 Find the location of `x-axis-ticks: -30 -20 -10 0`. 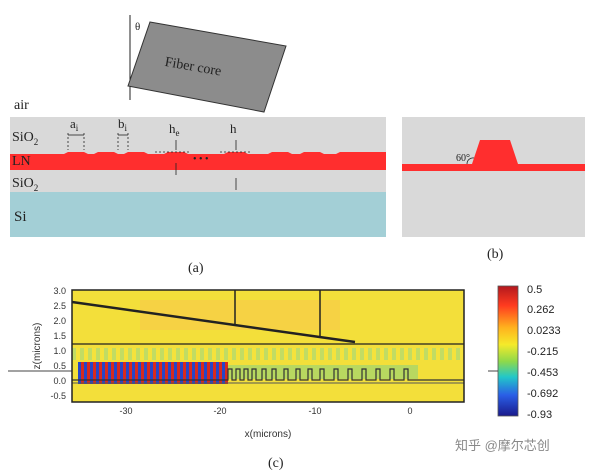

x-axis-ticks: -30 -20 -10 0 is located at coordinates (265, 411).